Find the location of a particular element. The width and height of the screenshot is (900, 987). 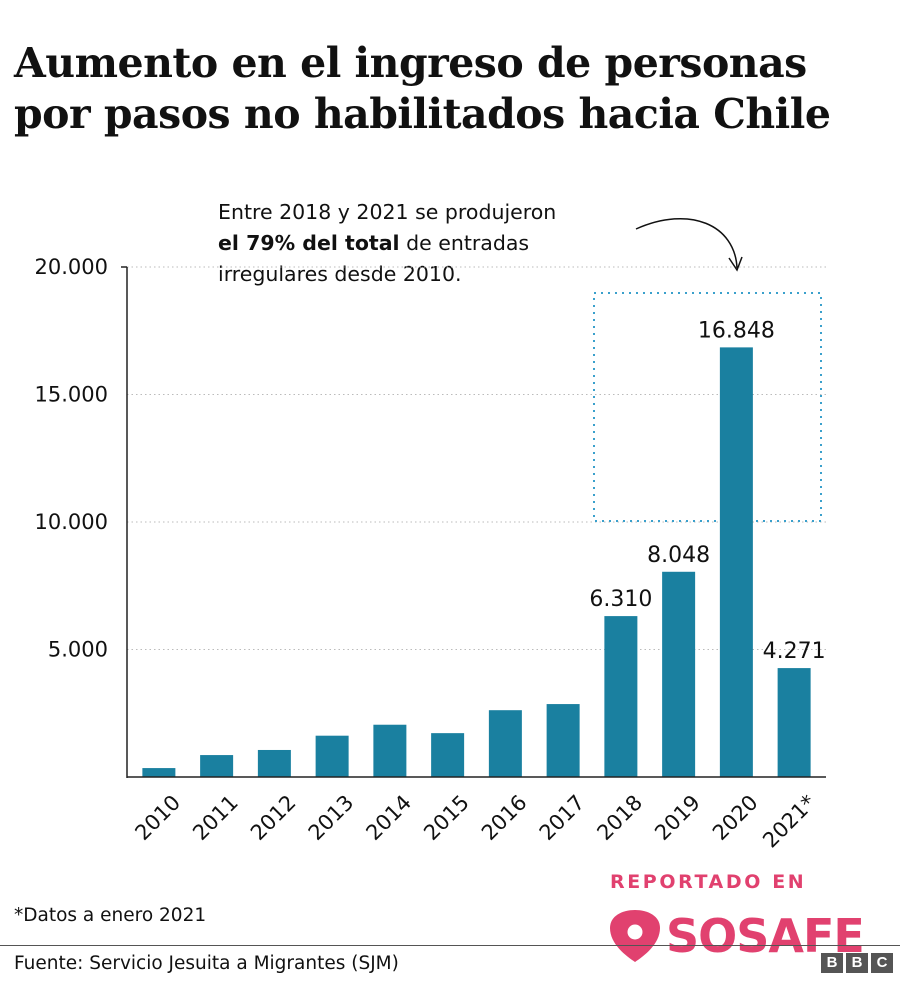

x-tick-label: 2014 is located at coordinates (388, 817).